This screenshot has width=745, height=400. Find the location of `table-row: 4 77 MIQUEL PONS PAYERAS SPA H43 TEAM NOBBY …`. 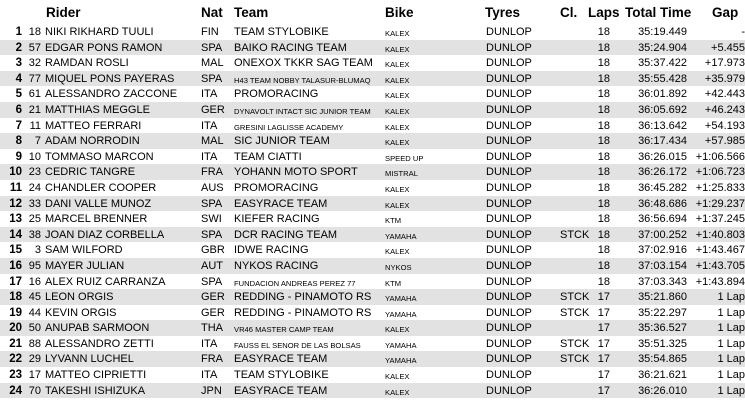

table-row: 4 77 MIQUEL PONS PAYERAS SPA H43 TEAM NOBBY … is located at coordinates (372, 78).